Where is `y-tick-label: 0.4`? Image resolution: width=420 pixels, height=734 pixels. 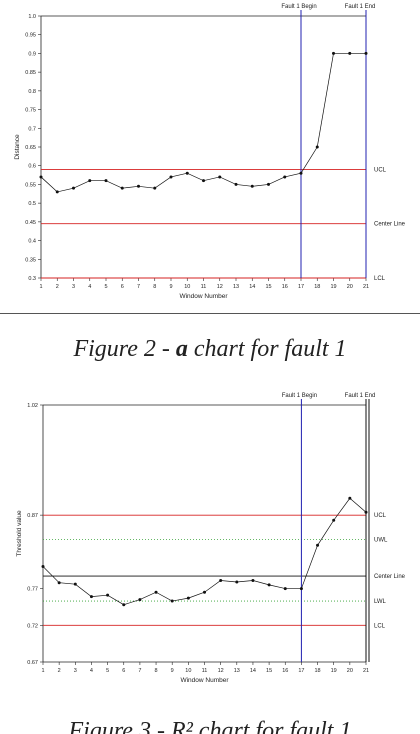 y-tick-label: 0.4 is located at coordinates (32, 242).